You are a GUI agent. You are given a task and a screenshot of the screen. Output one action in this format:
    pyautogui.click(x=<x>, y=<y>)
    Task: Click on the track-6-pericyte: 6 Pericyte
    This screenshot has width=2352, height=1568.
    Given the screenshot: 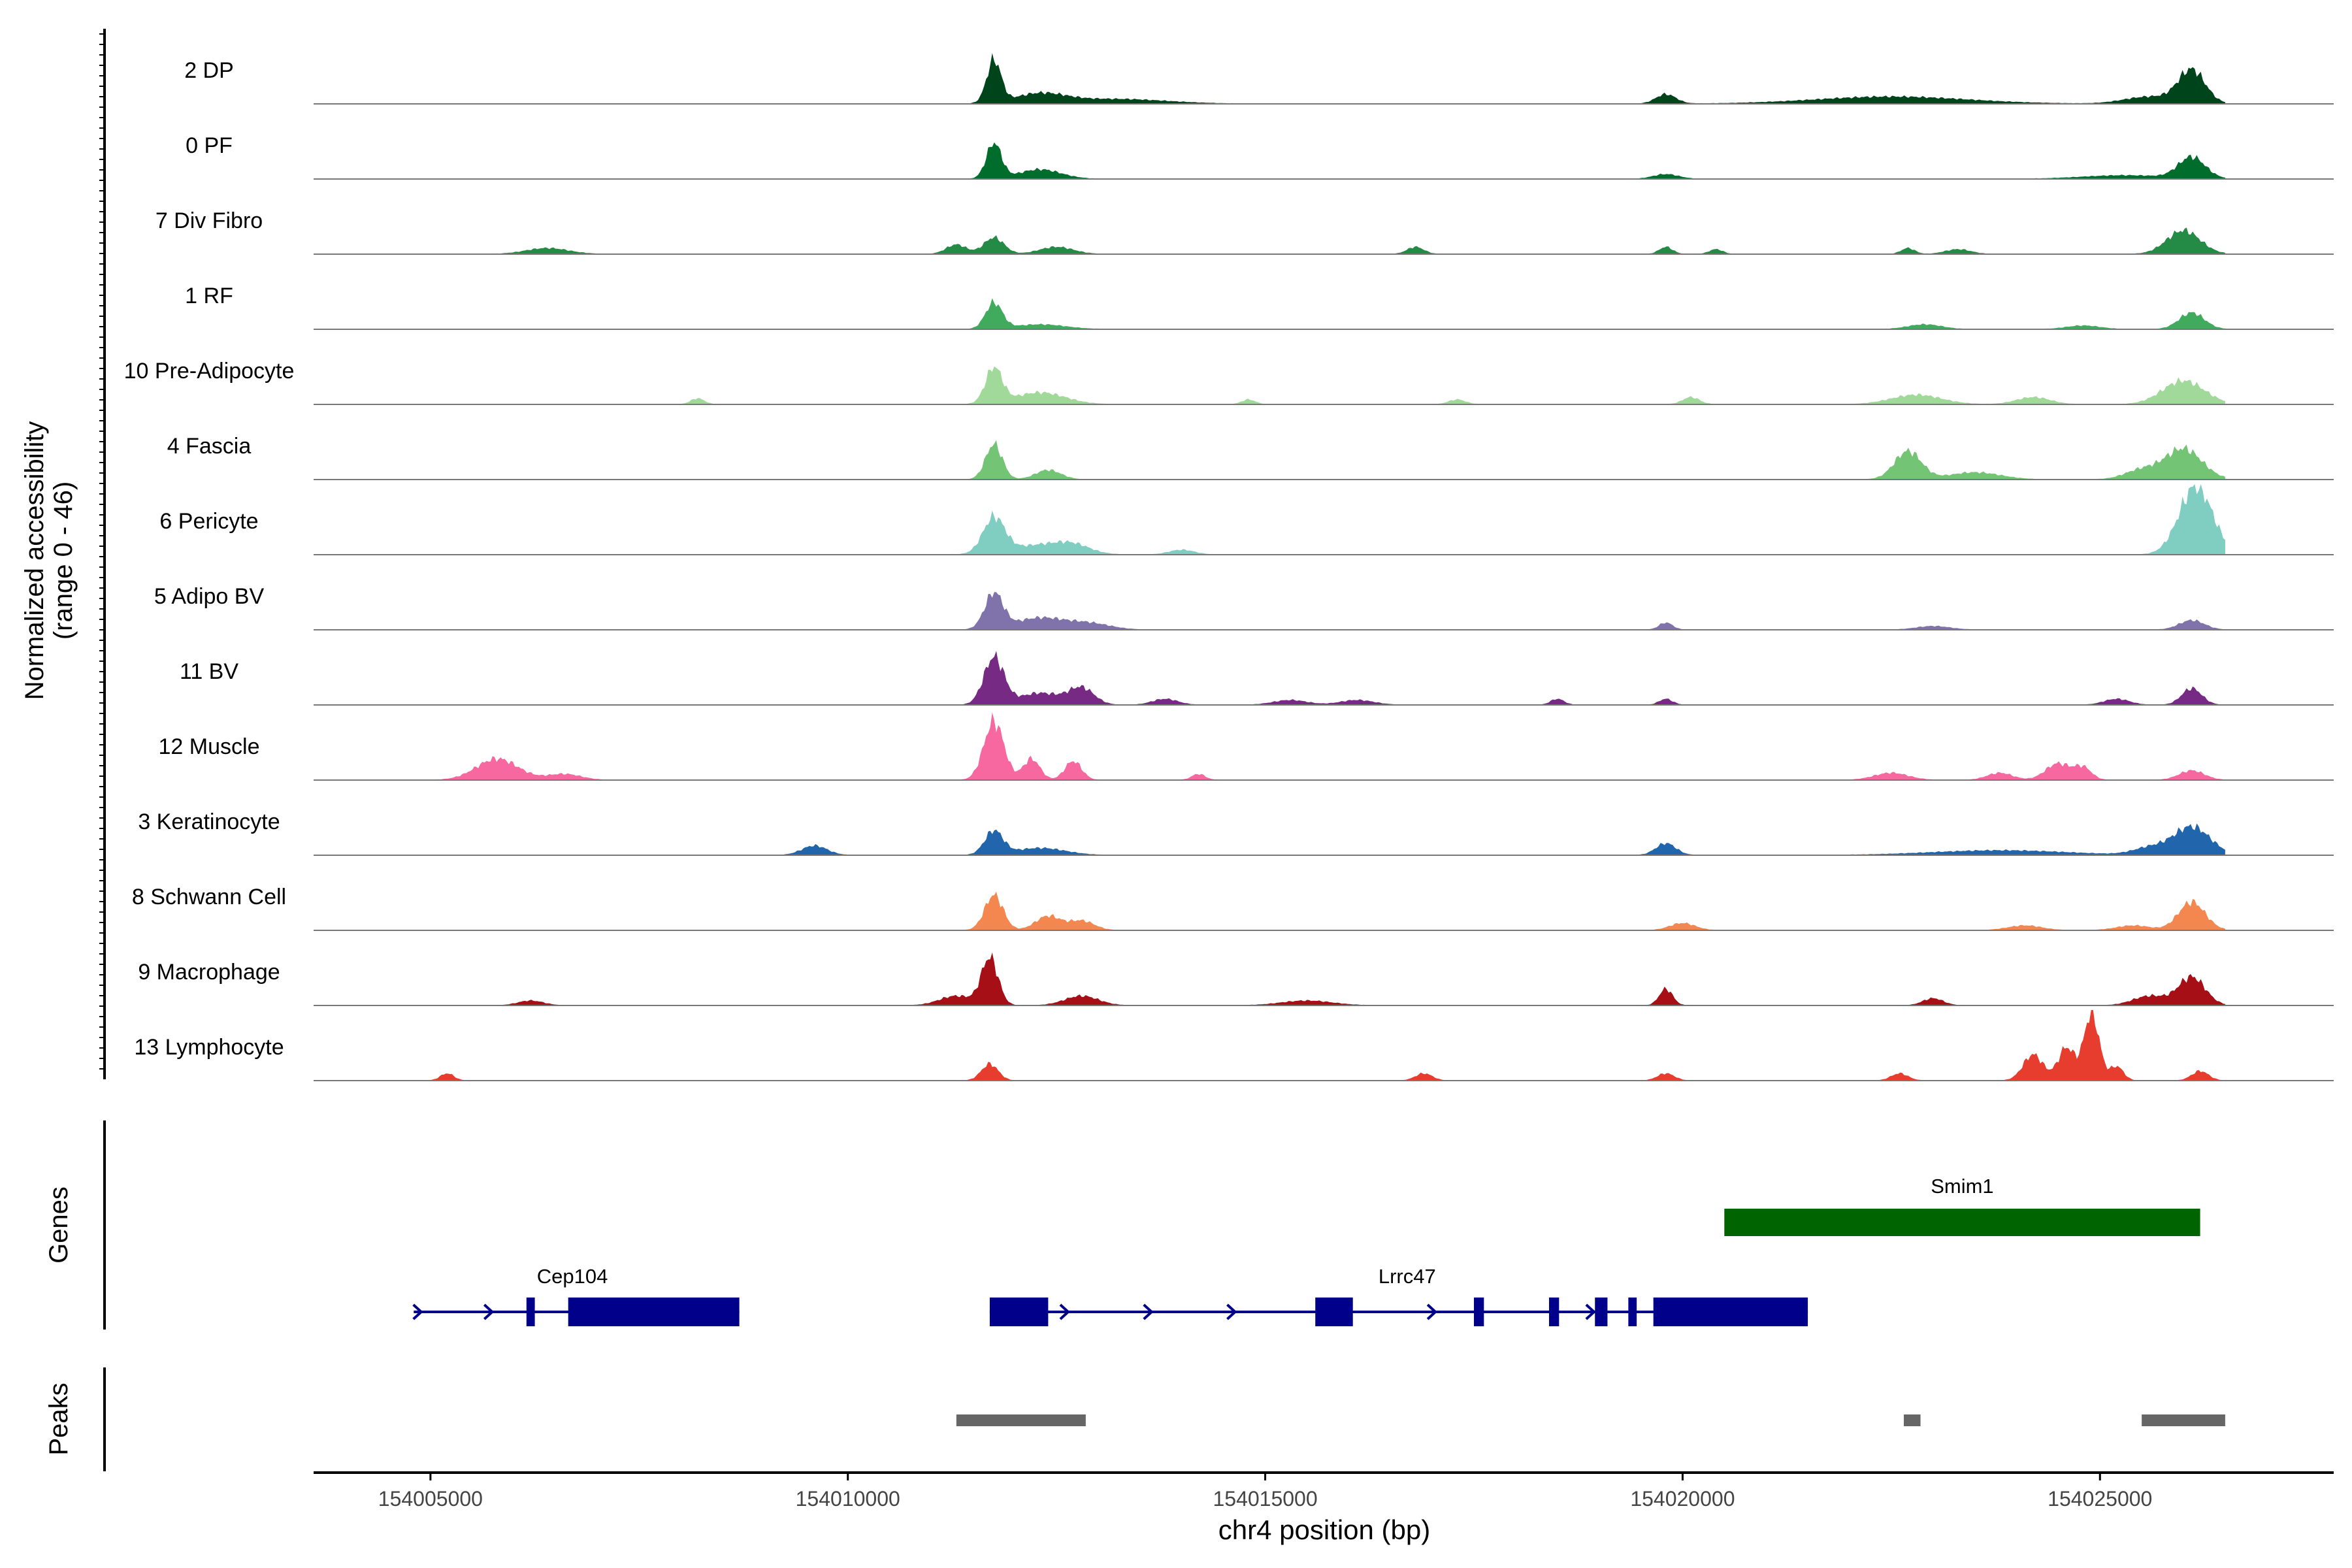 What is the action you would take?
    pyautogui.click(x=1246, y=519)
    